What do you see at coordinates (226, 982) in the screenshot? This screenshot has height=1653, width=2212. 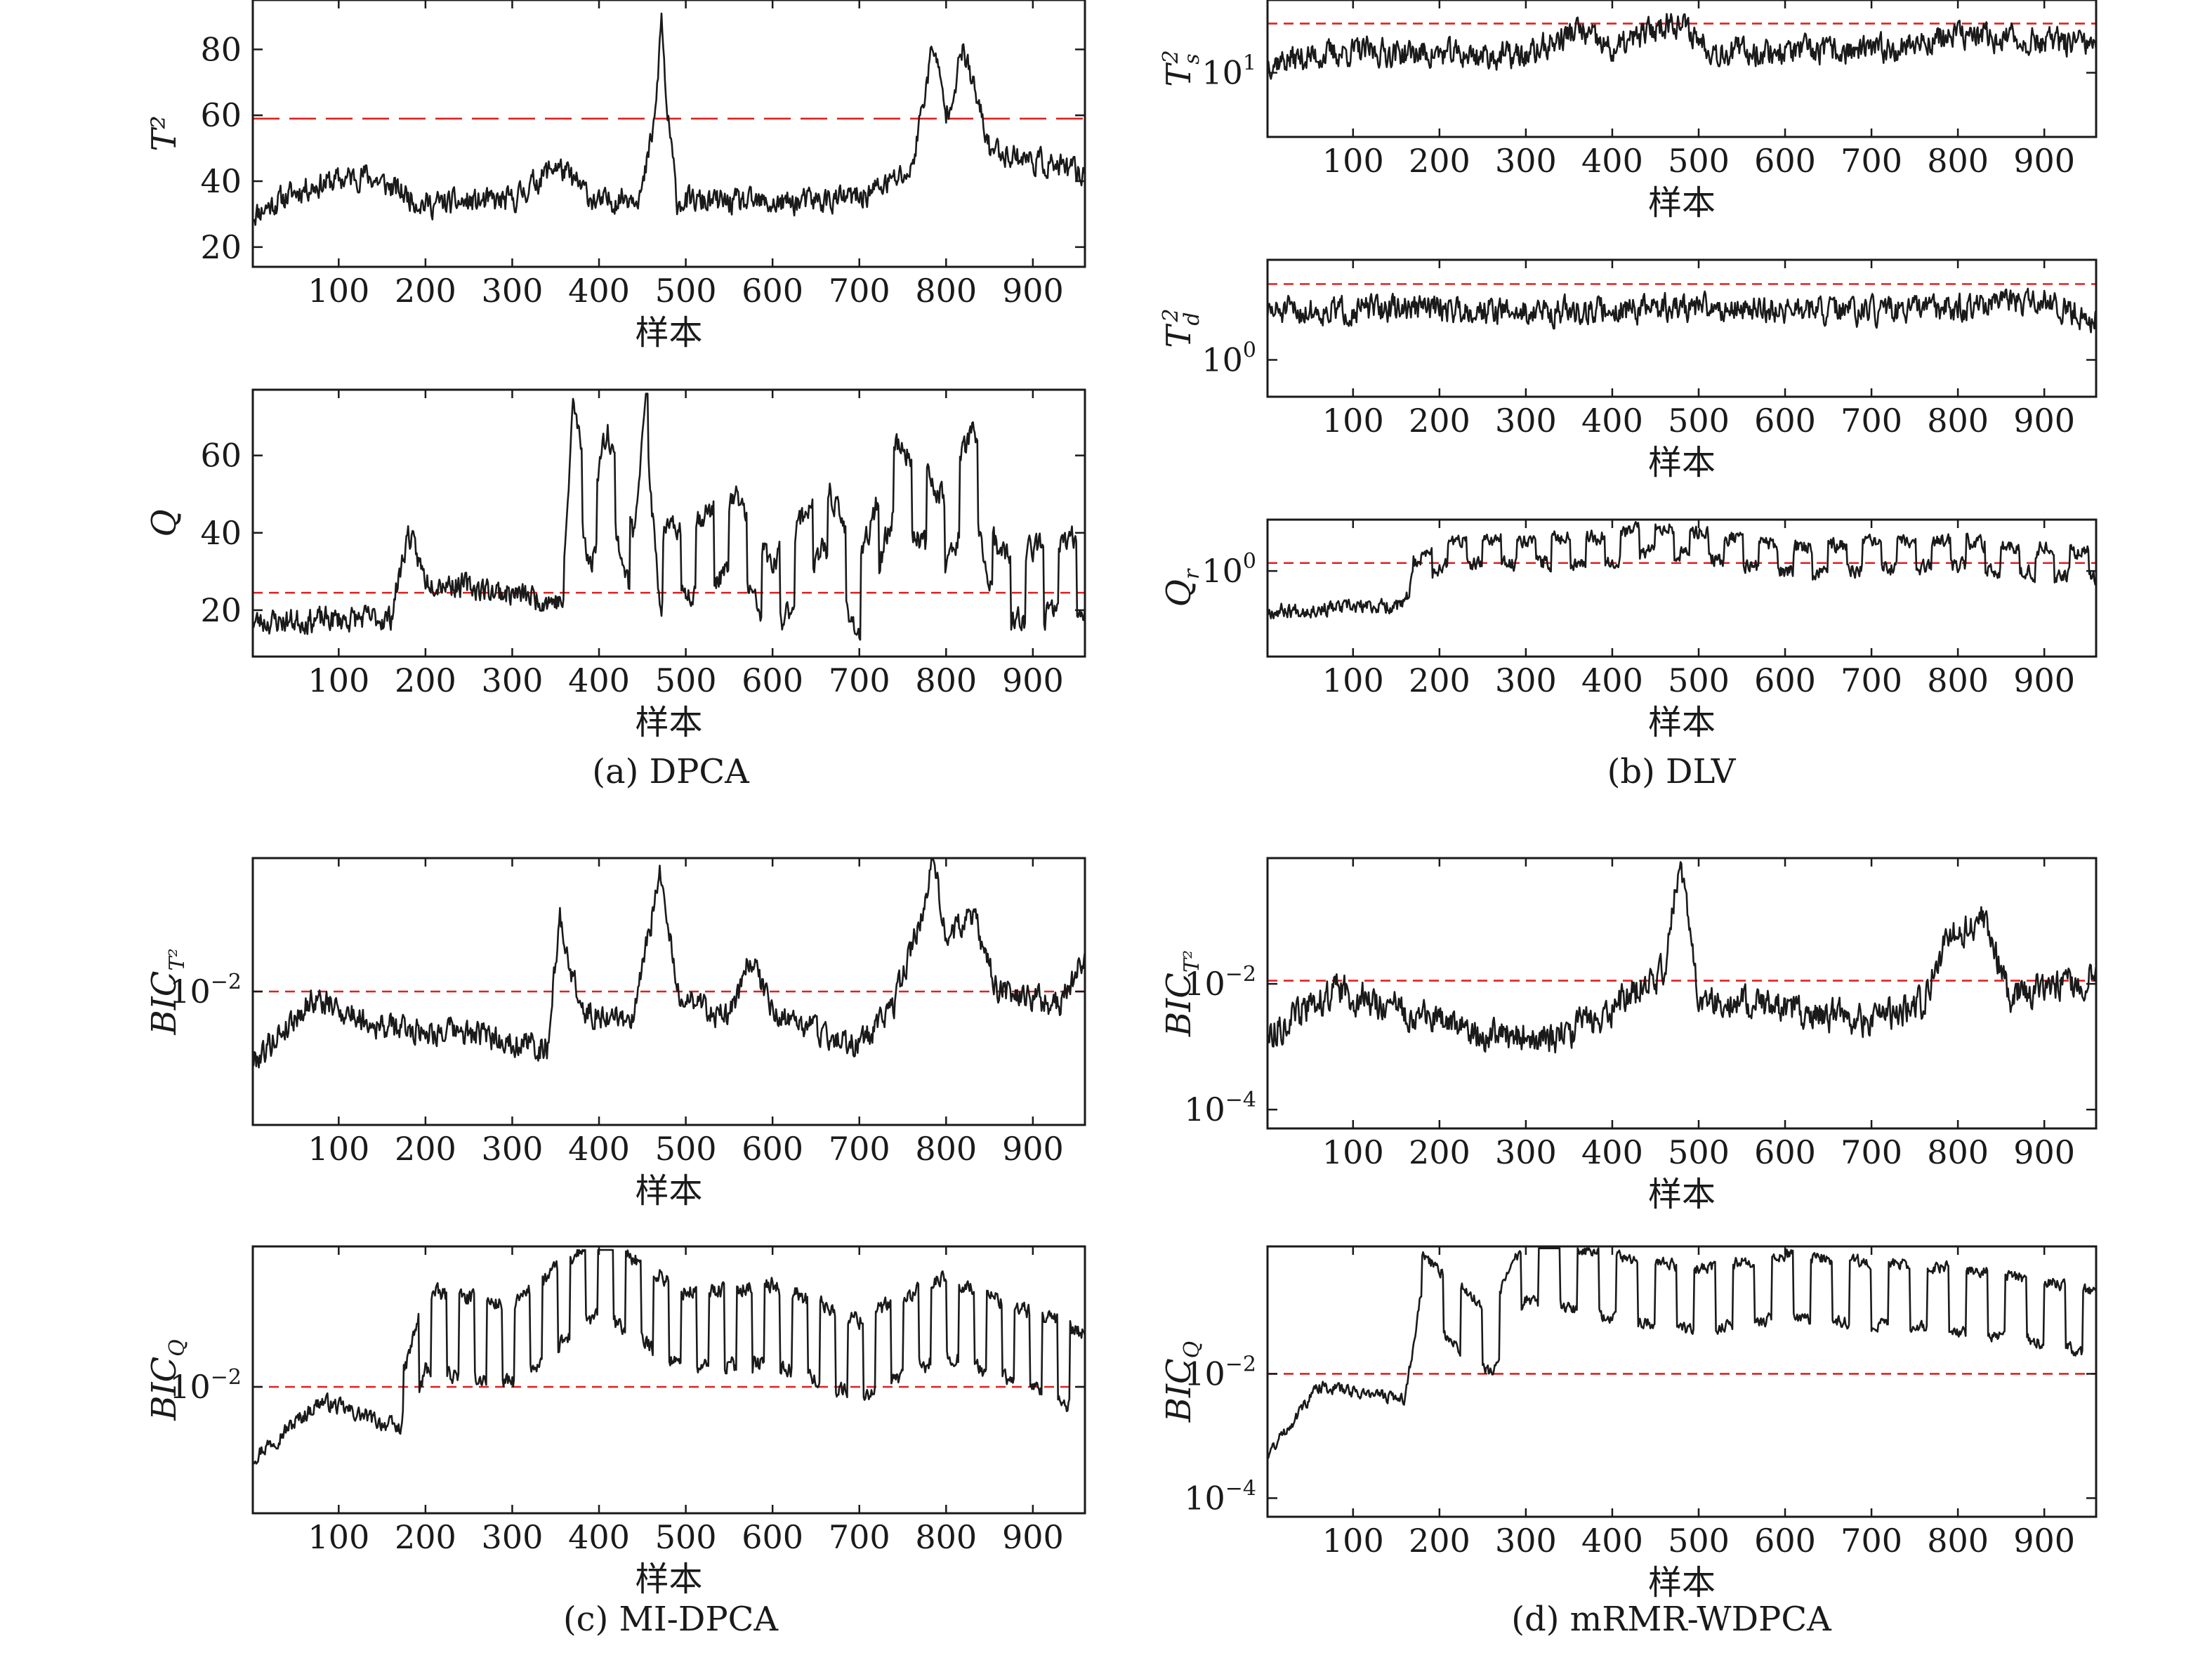 I see `y-tick-exponent: −2` at bounding box center [226, 982].